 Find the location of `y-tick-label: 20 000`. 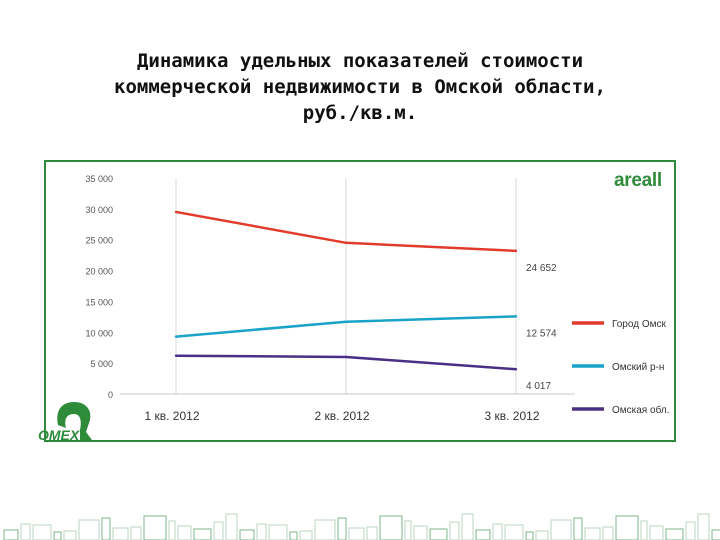

y-tick-label: 20 000 is located at coordinates (99, 272).